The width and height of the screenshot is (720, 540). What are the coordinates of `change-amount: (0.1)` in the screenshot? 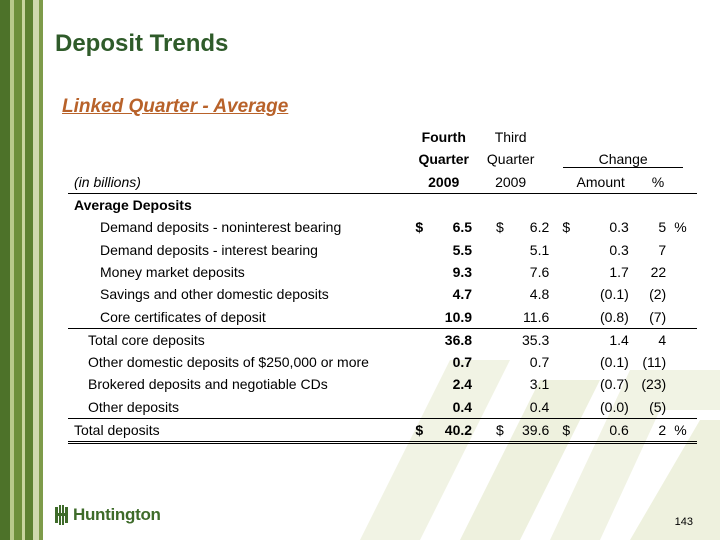 It's located at (614, 362).